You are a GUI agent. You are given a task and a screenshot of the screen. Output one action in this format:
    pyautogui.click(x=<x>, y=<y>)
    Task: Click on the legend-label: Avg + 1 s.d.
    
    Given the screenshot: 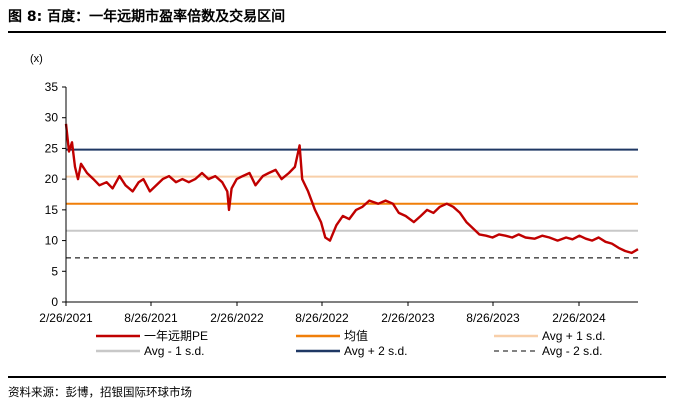 What is the action you would take?
    pyautogui.click(x=574, y=336)
    